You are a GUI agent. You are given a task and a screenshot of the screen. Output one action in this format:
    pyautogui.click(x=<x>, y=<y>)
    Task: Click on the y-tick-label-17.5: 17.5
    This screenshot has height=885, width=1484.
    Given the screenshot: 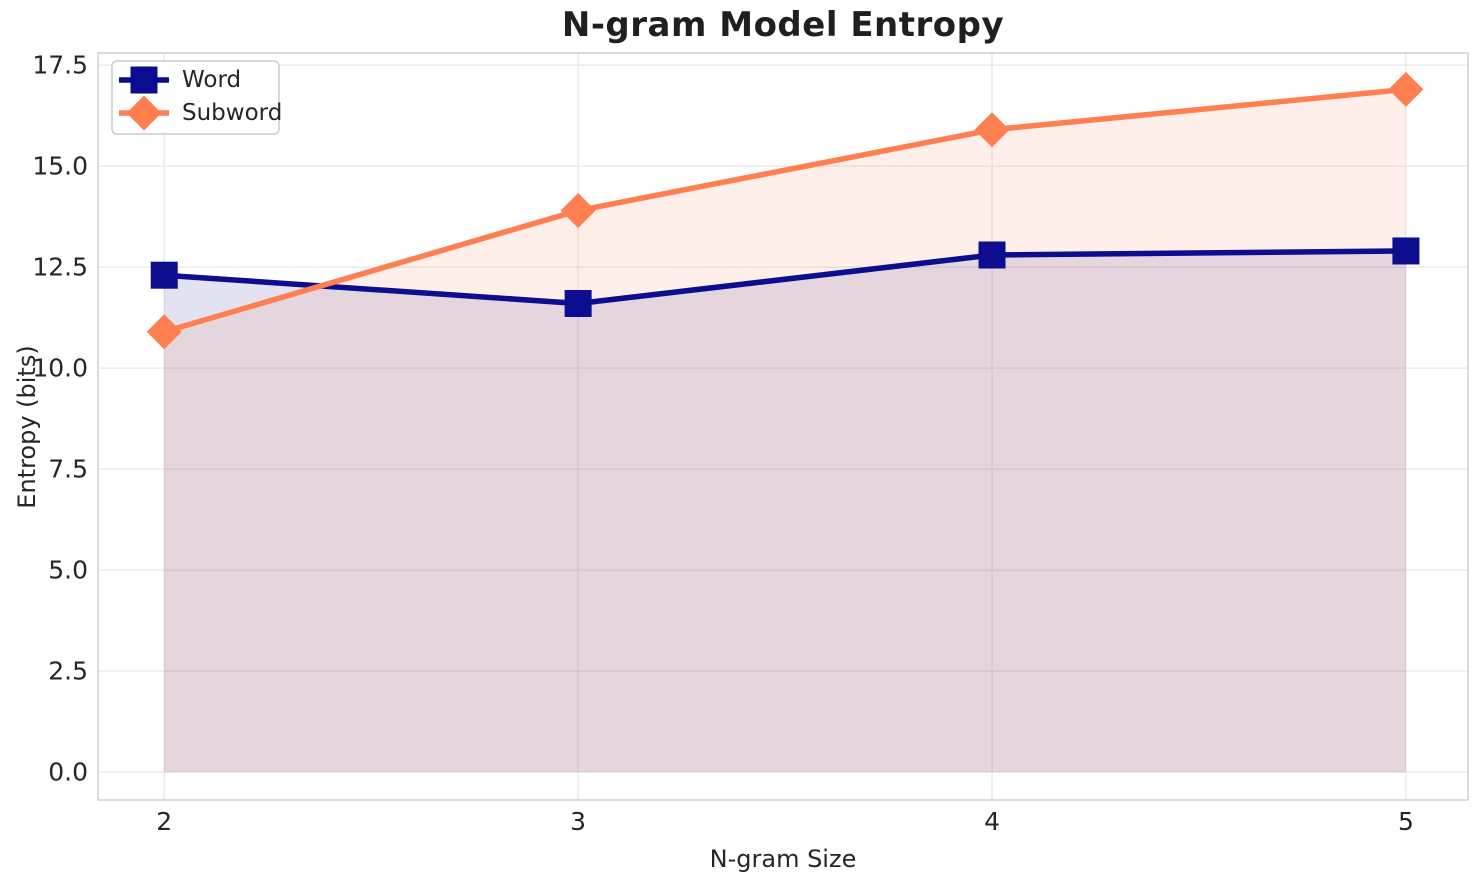 What is the action you would take?
    pyautogui.click(x=60, y=65)
    